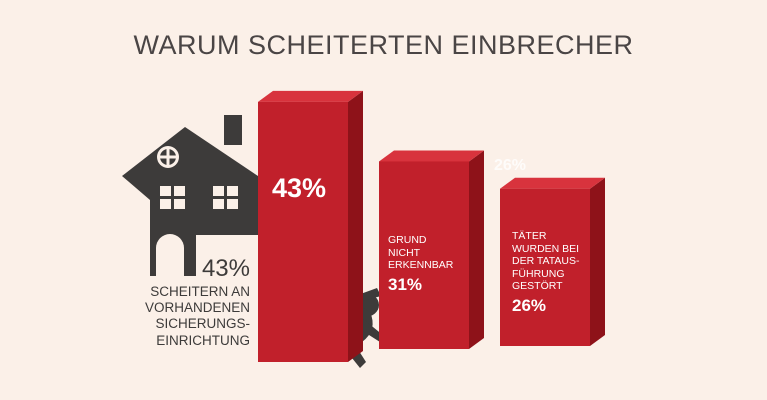  Describe the element at coordinates (383, 45) in the screenshot. I see `chart-title: WARUM SCHEITERTEN EINBRECHER` at that location.